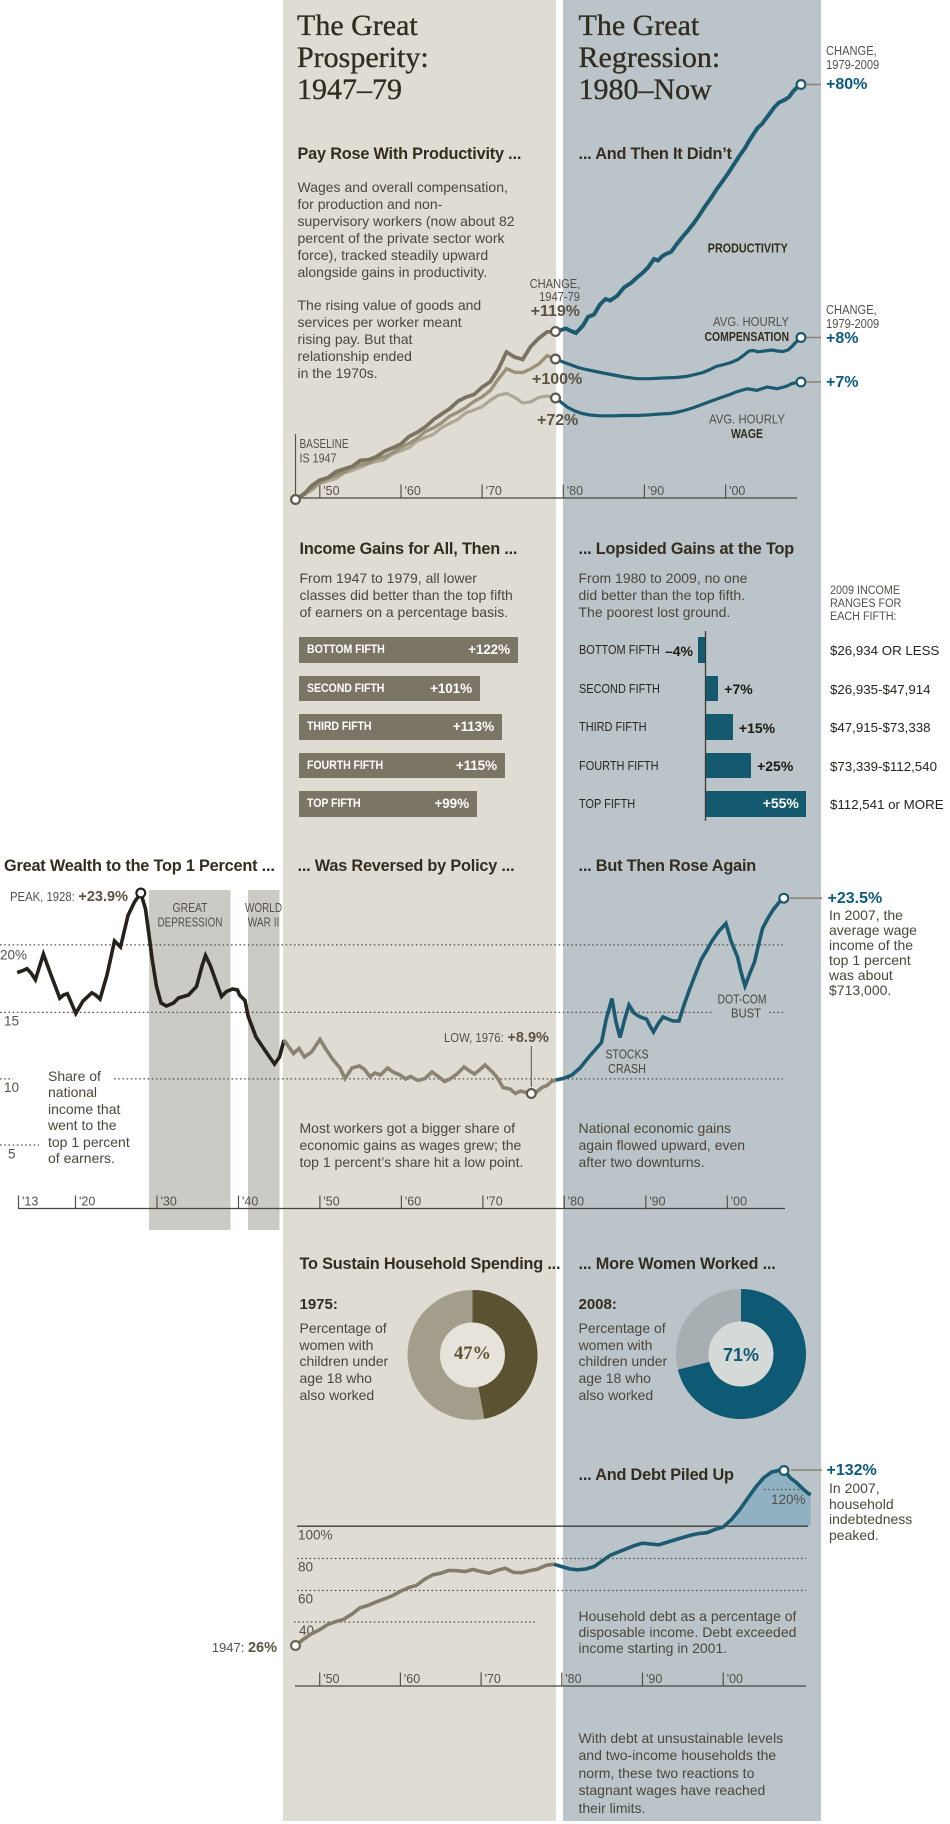 The image size is (950, 1824). What do you see at coordinates (627, 1068) in the screenshot?
I see `svg-text: CRASH` at bounding box center [627, 1068].